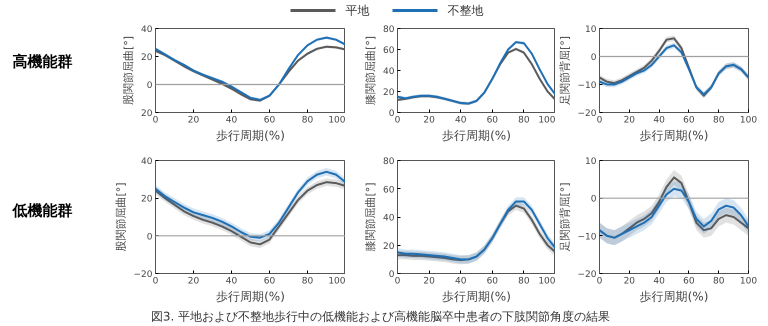 The height and width of the screenshot is (326, 768). Describe the element at coordinates (380, 317) in the screenshot. I see `caption: 図3. 平地および不整地歩行中の低機能および高機能脳卒中患者の下肢関節角度の結果` at that location.